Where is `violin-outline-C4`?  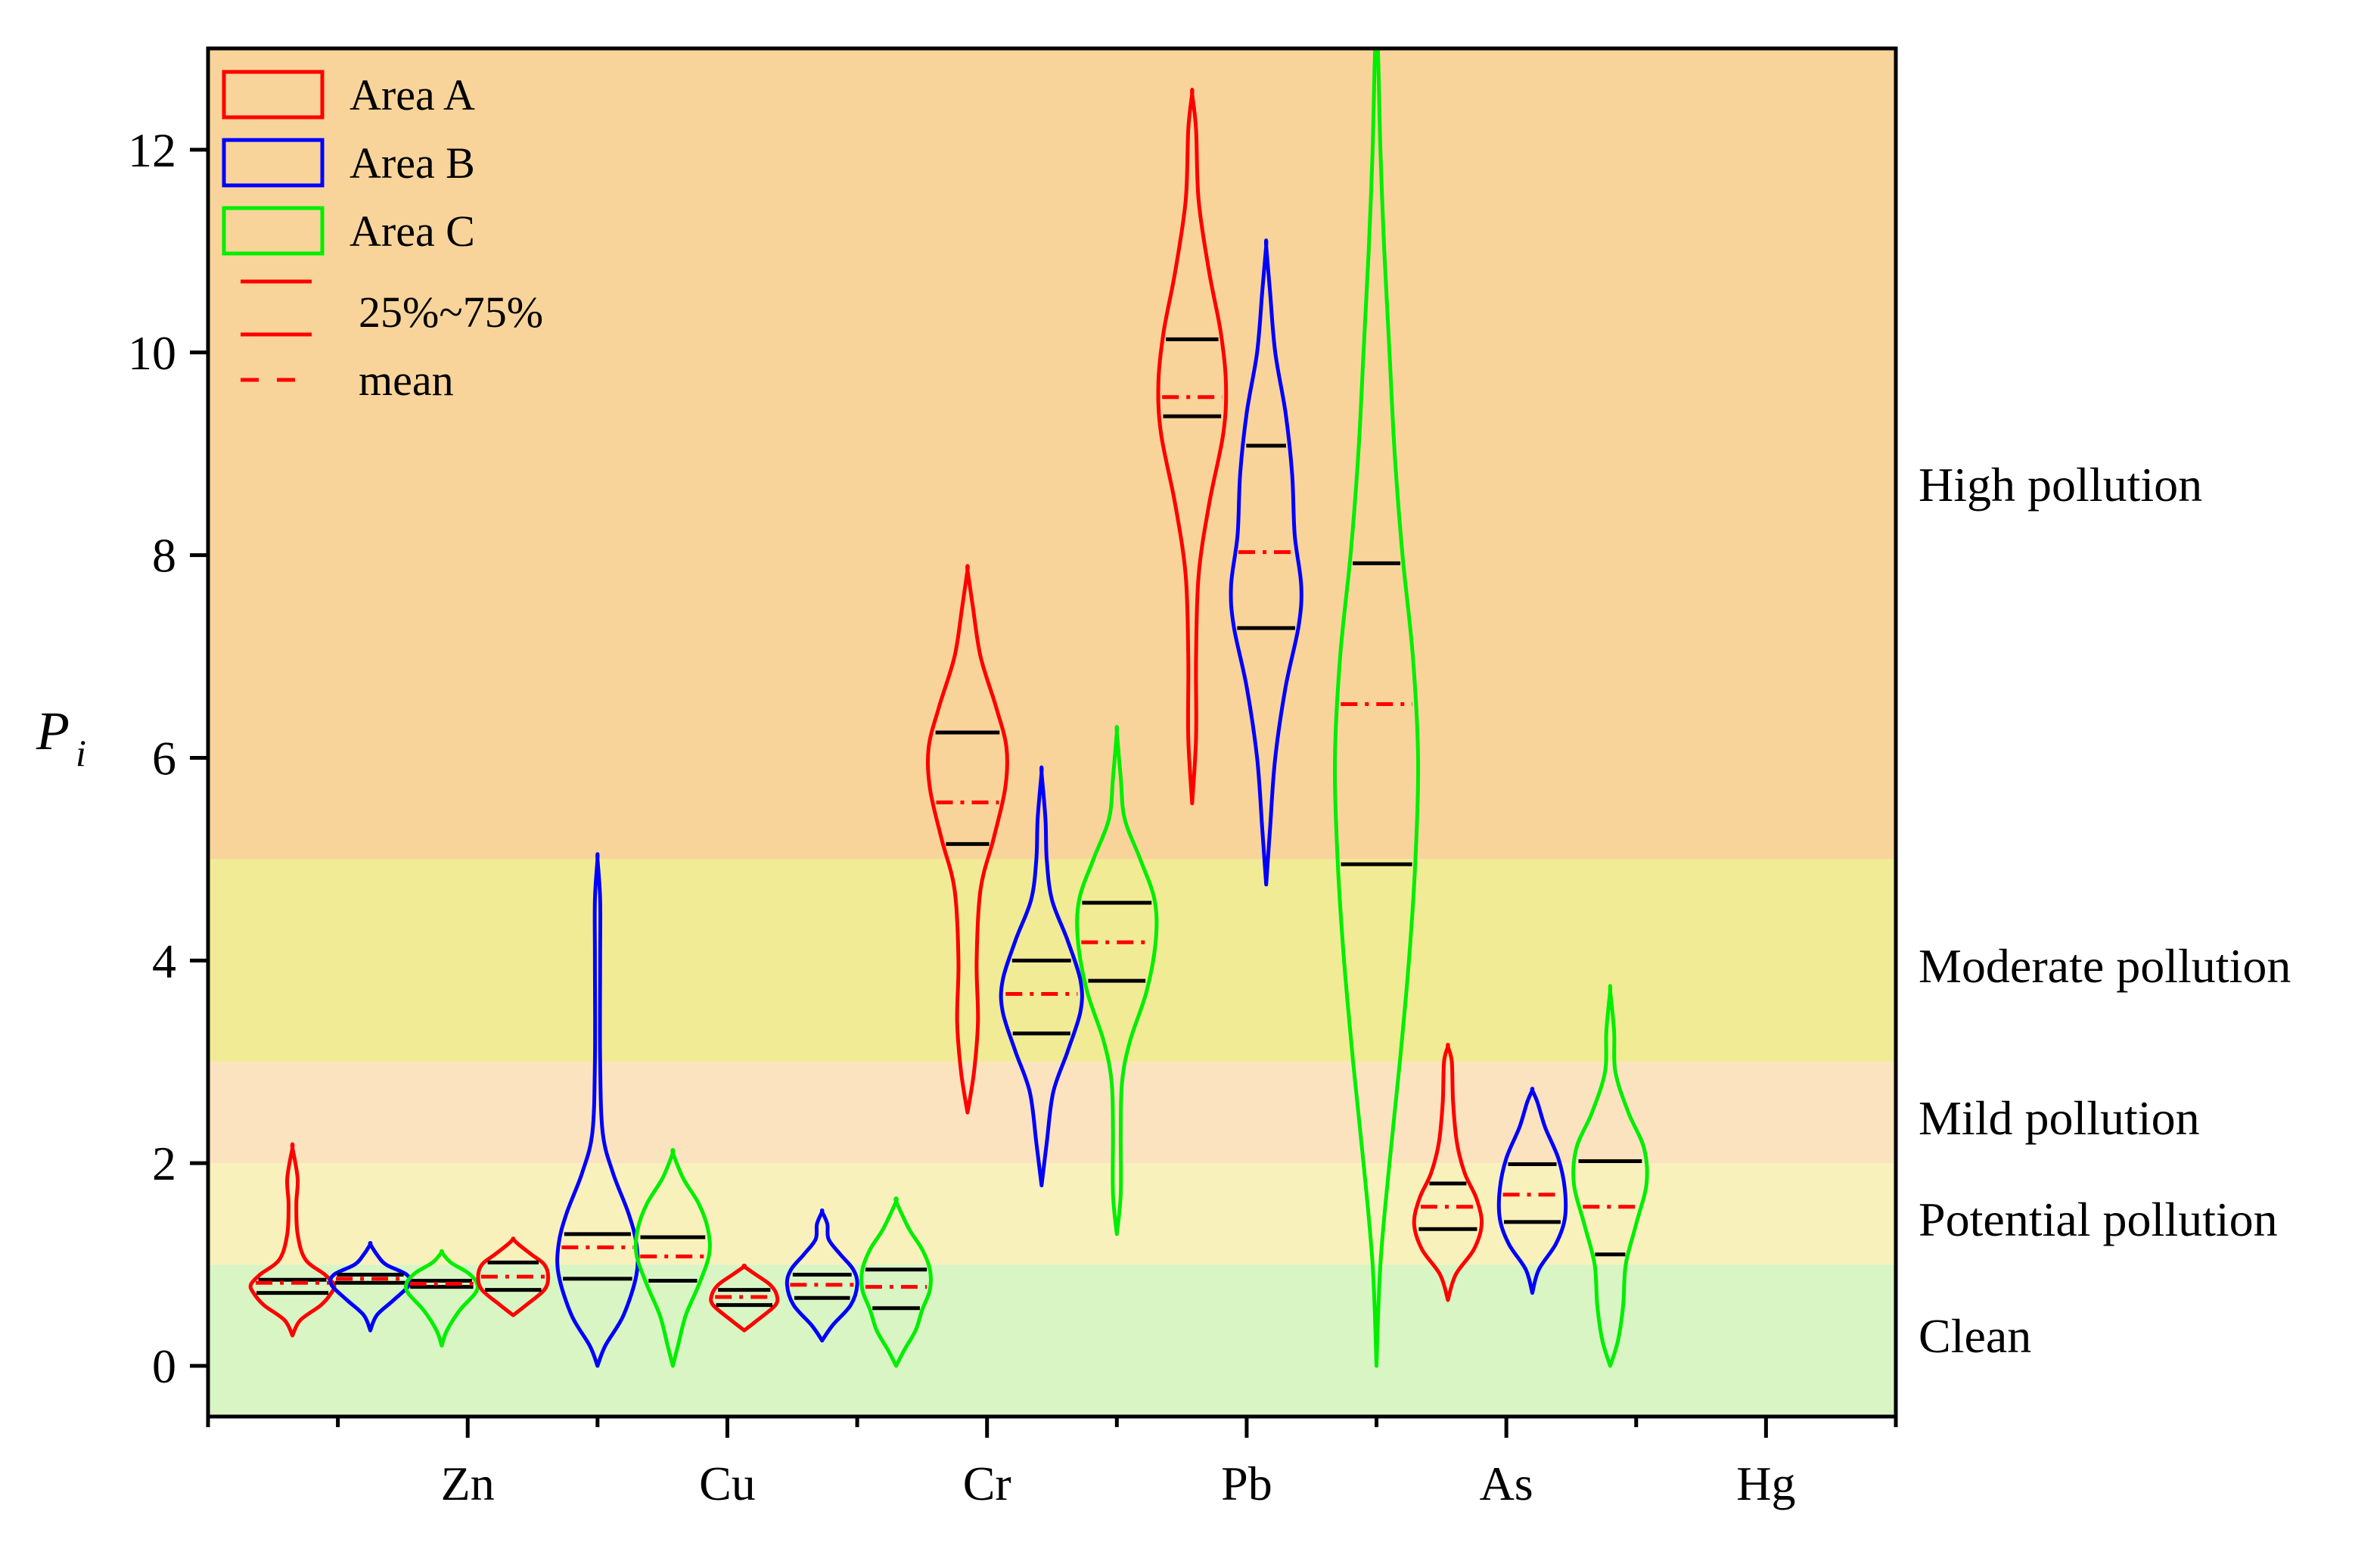
violin-outline-C4 is located at coordinates (1117, 981).